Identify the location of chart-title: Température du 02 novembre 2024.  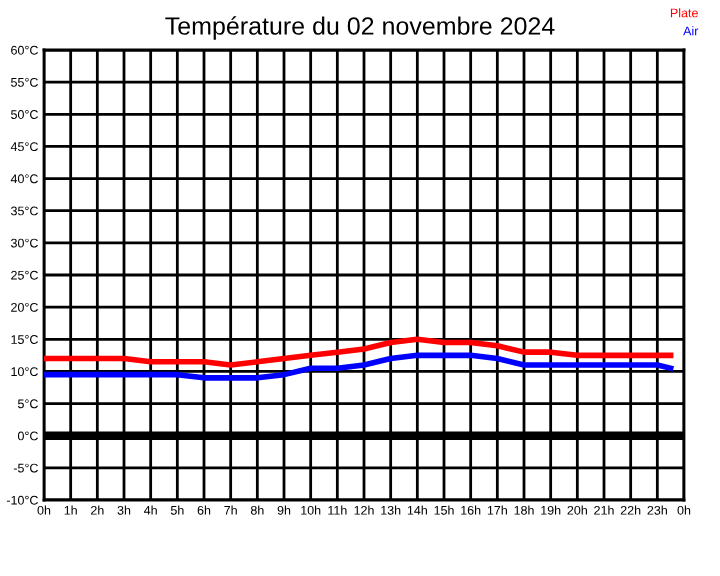
(360, 28).